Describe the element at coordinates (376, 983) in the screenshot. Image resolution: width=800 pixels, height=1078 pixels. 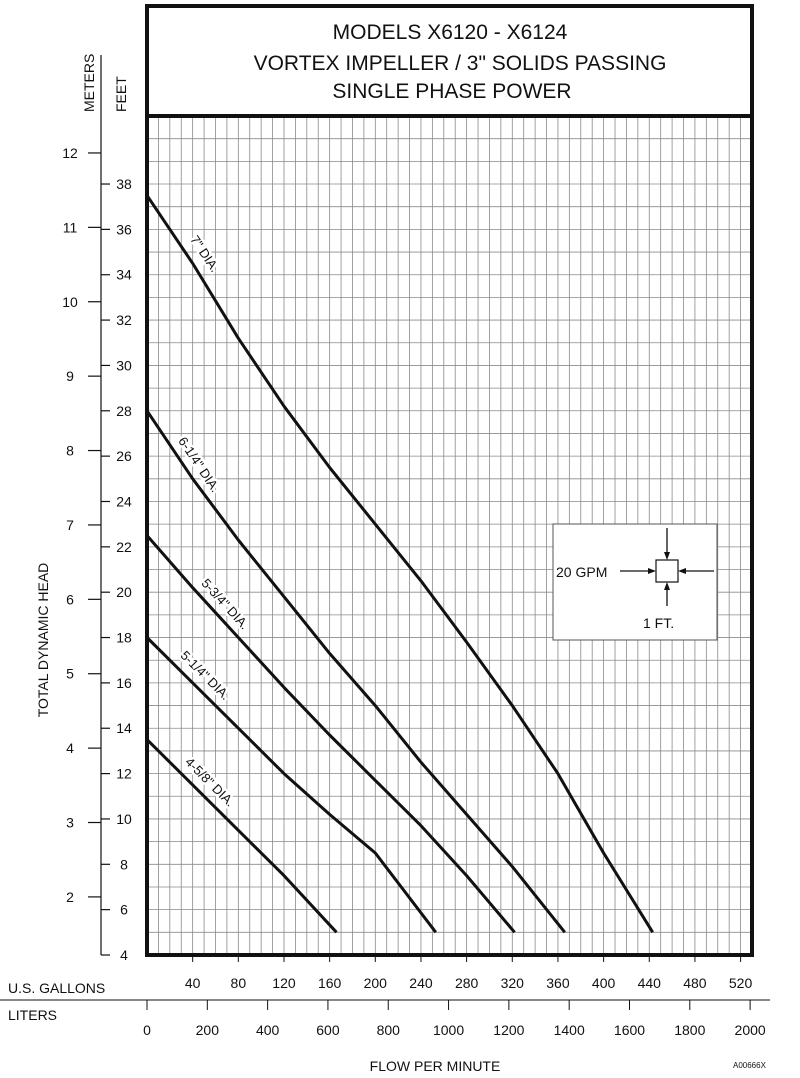
I see `x-tick-label: 200` at that location.